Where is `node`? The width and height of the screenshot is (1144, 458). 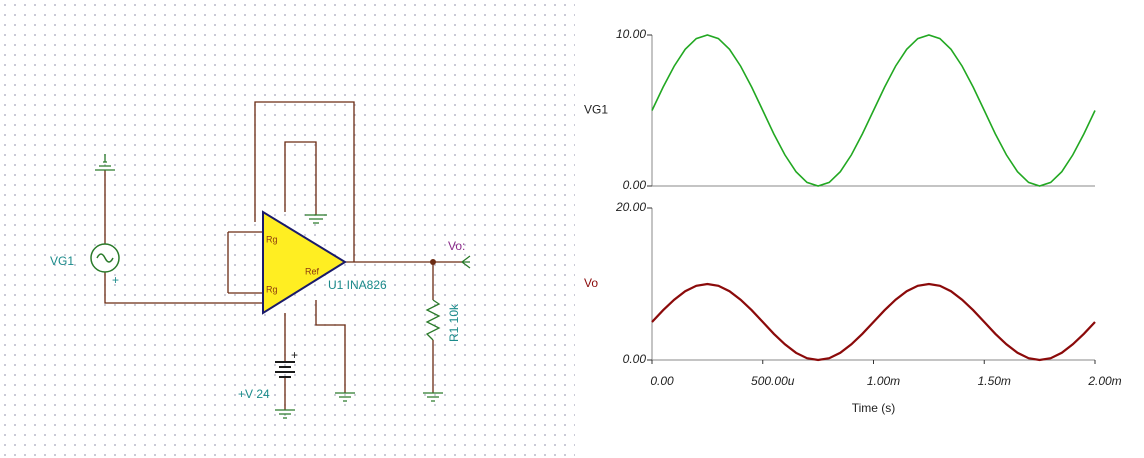 node is located at coordinates (433, 262).